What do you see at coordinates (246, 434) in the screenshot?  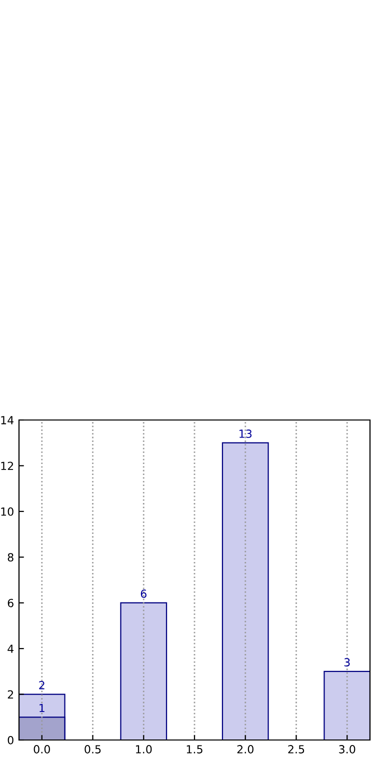 I see `data-label: 13` at bounding box center [246, 434].